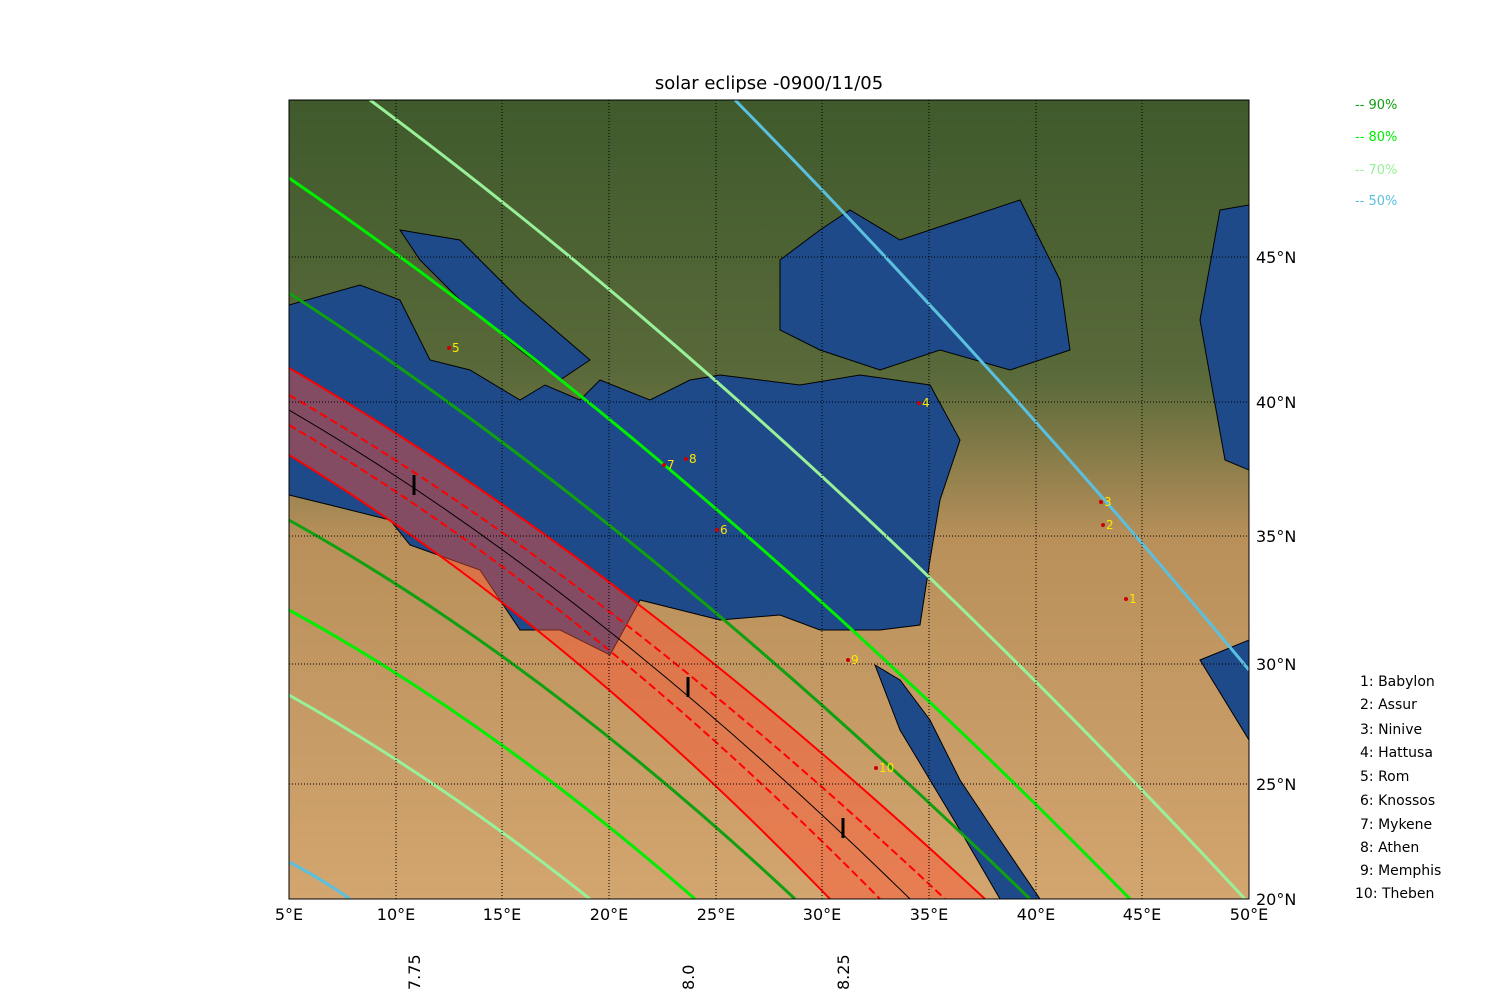  I want to click on legend-entry: -- 80%, so click(1376, 137).